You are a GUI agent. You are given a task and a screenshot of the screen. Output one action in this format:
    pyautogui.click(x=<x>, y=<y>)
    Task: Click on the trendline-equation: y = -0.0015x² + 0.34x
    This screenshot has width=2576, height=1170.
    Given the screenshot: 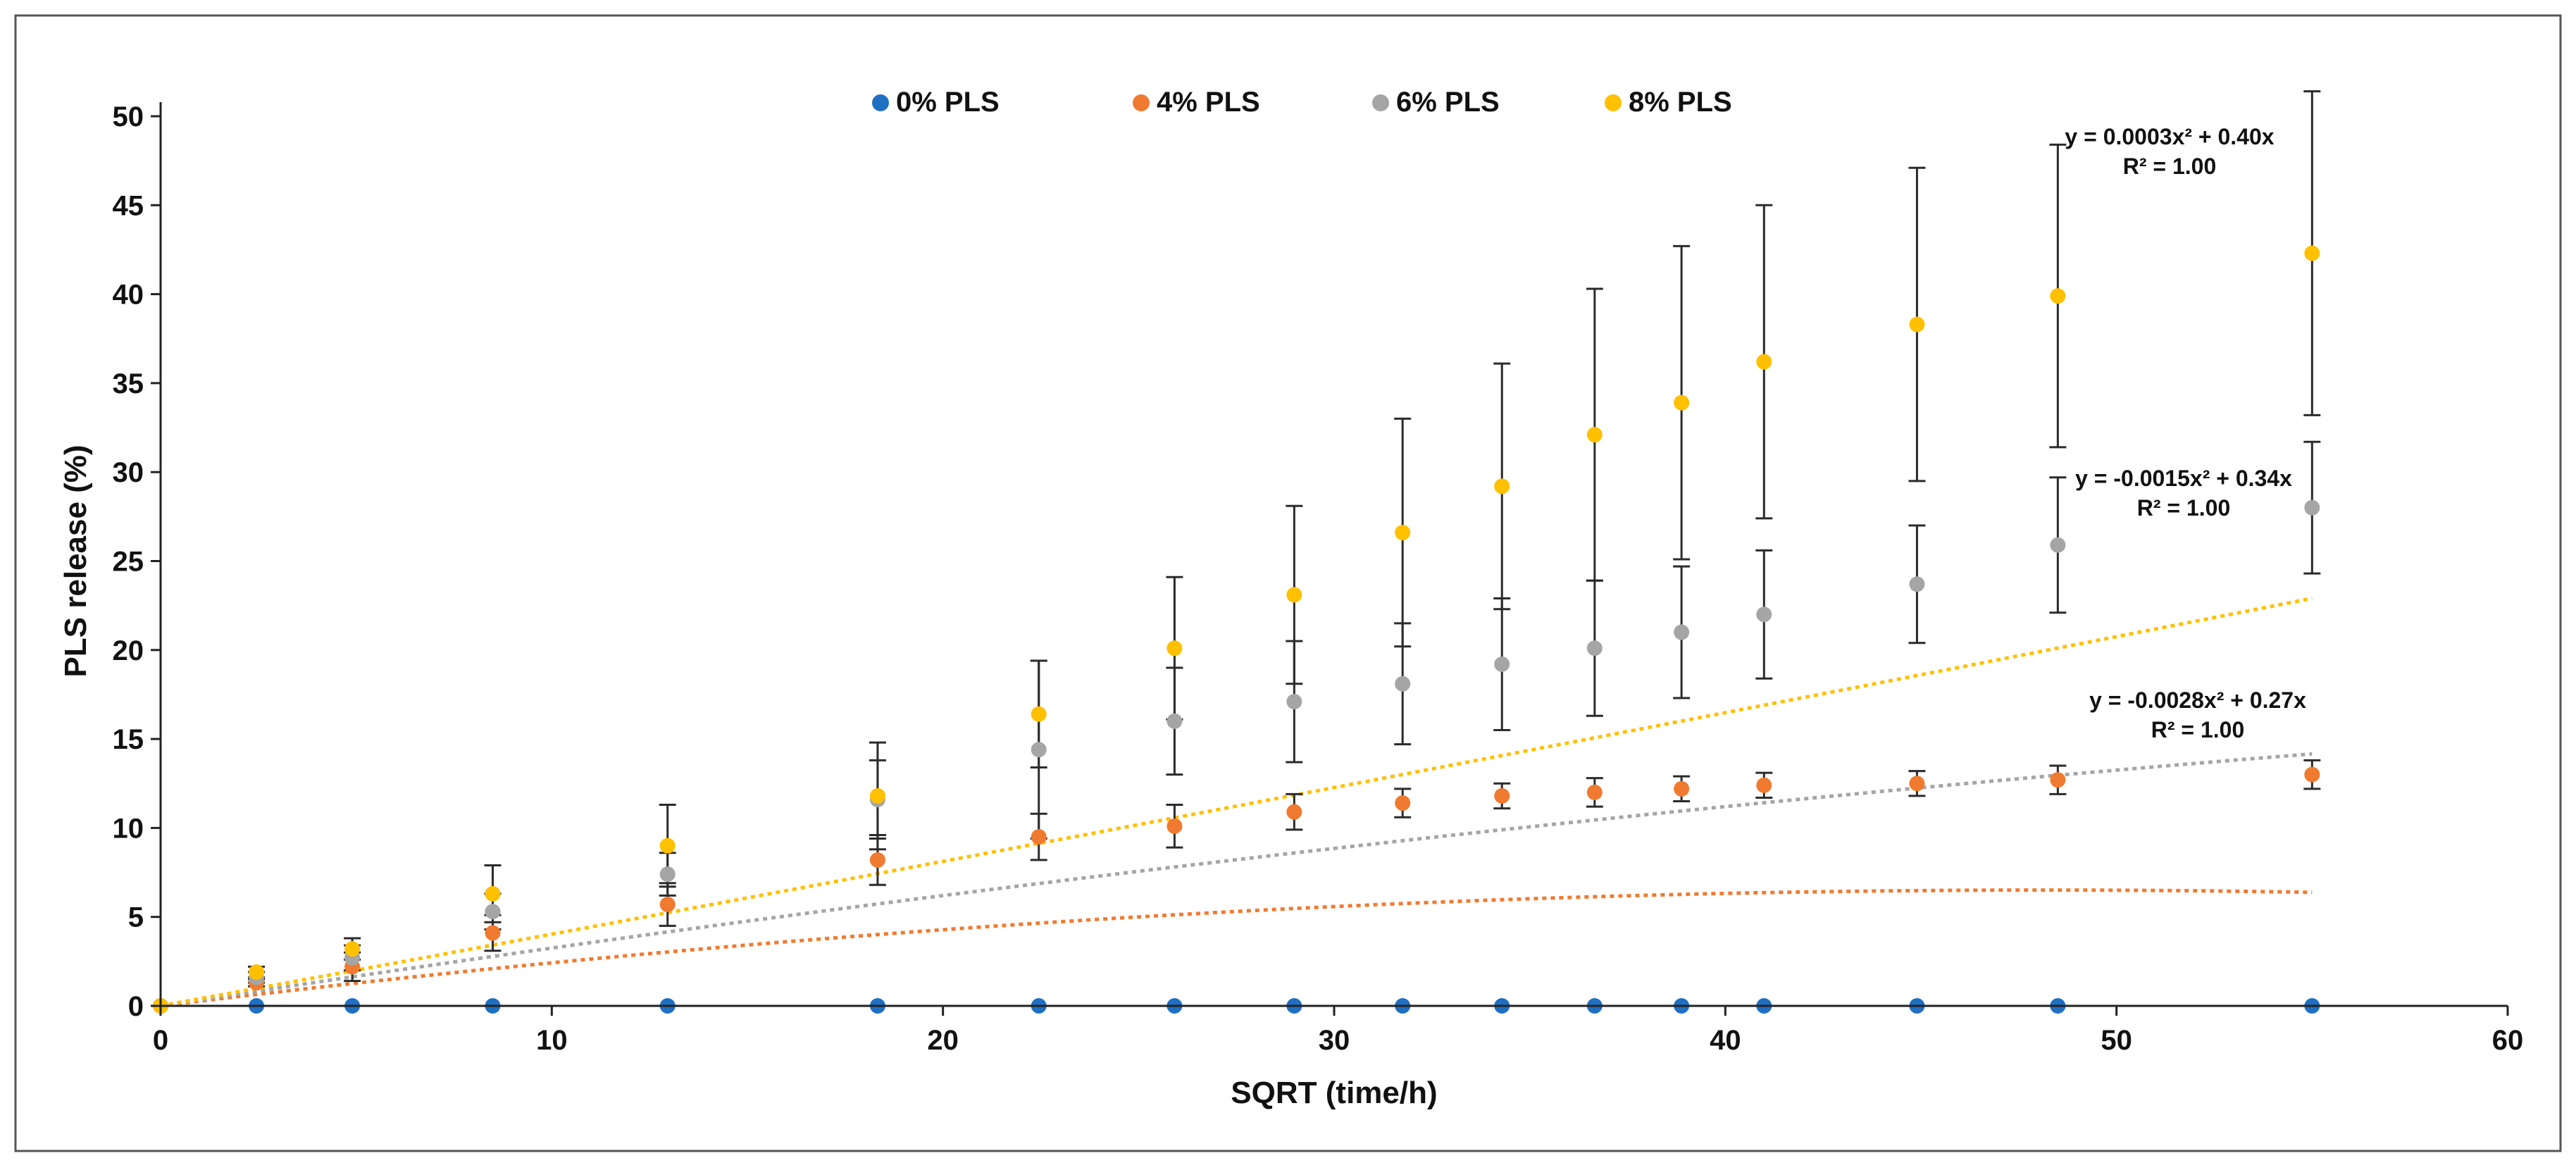 What is the action you would take?
    pyautogui.click(x=2183, y=478)
    